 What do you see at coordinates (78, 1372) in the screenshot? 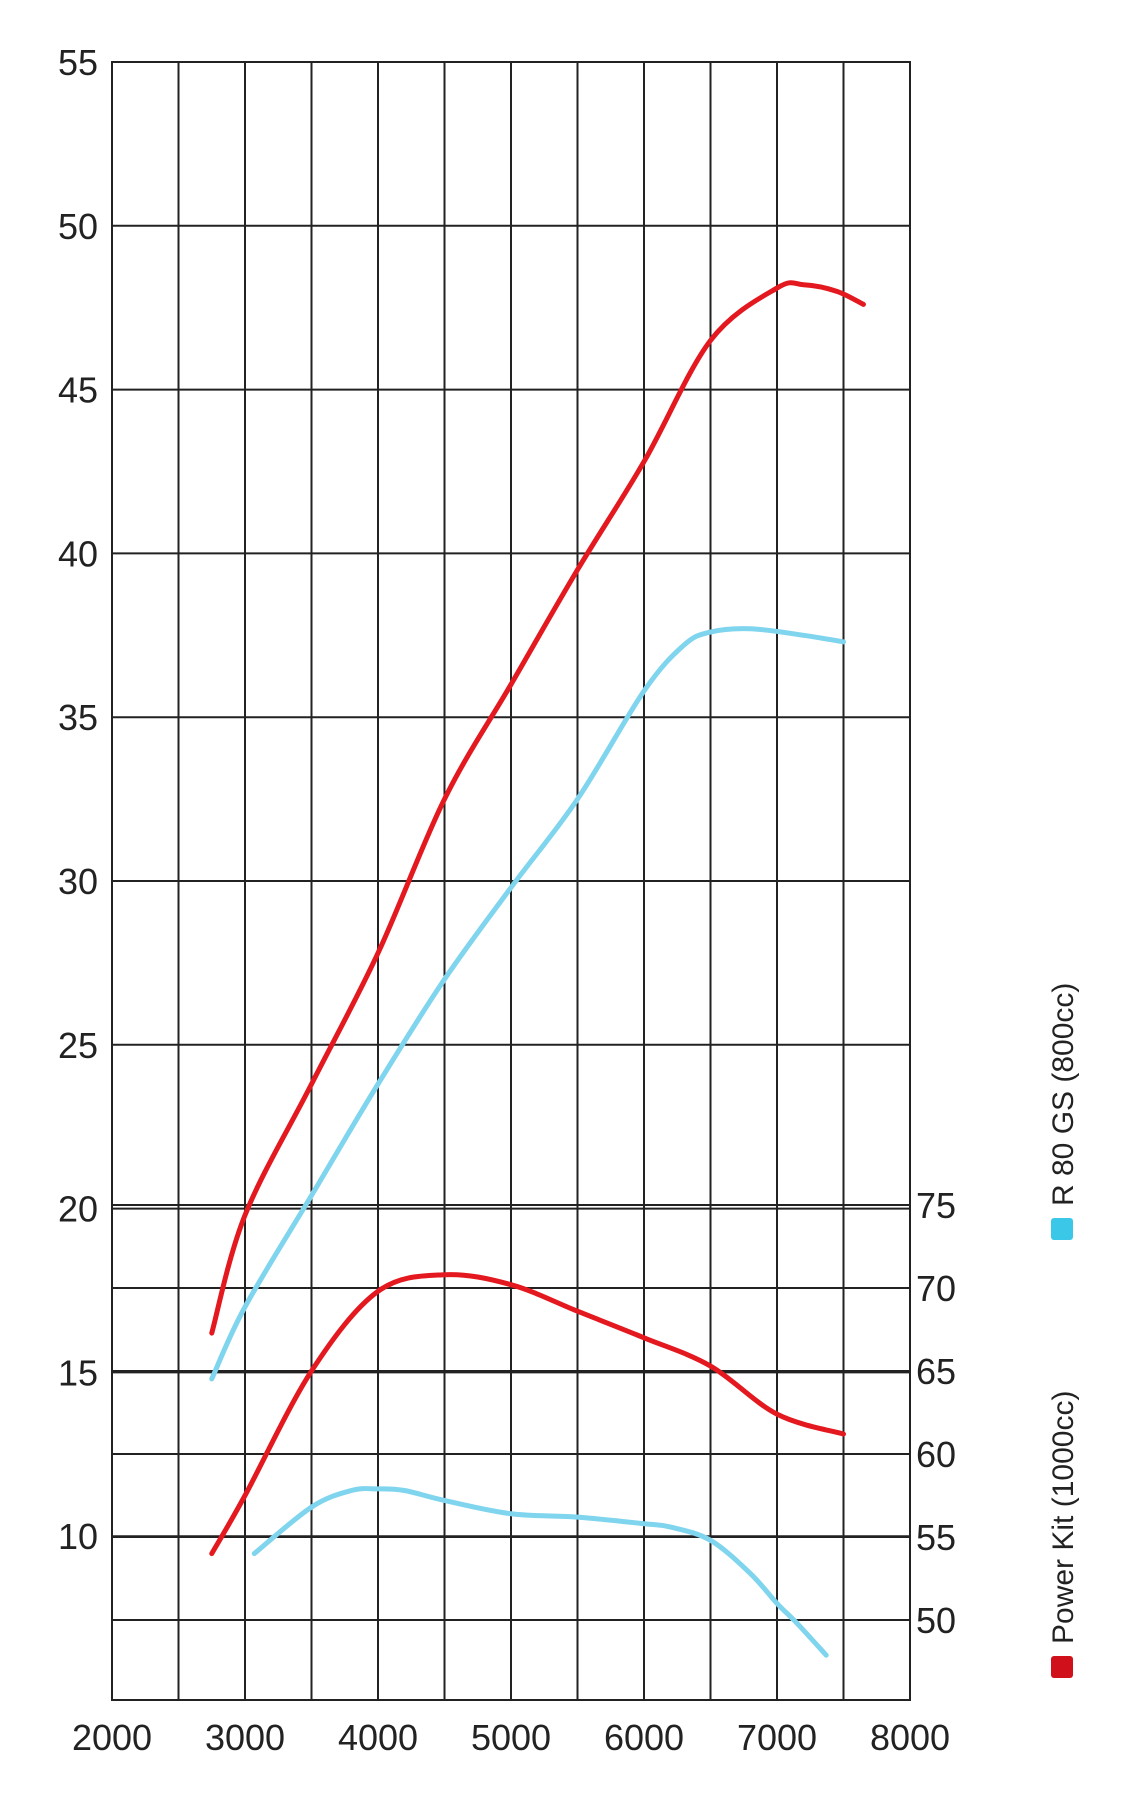
I see `y-tick-label: 15` at bounding box center [78, 1372].